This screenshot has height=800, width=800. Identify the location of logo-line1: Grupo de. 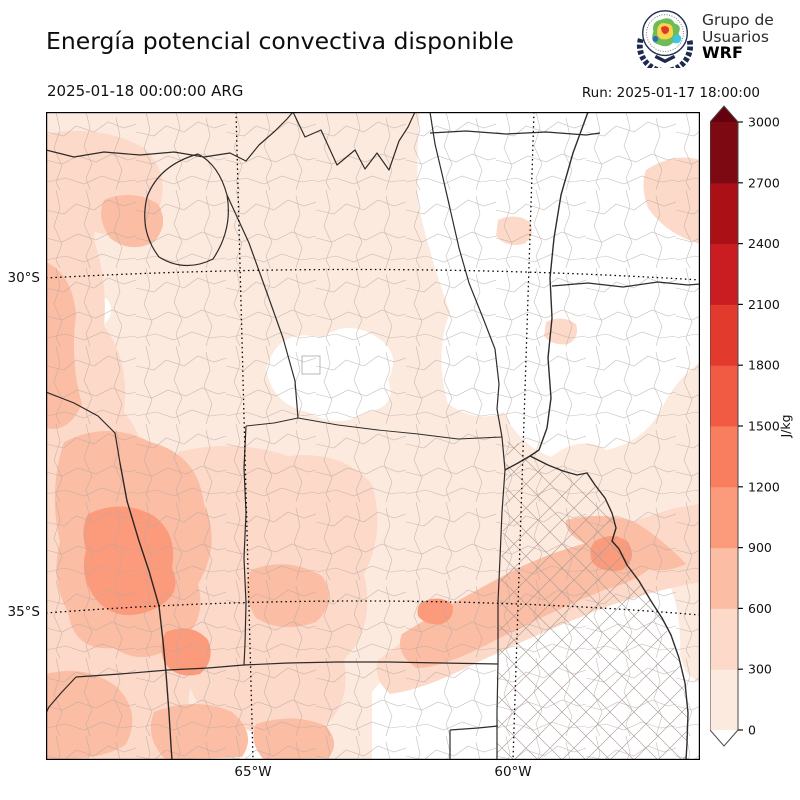
(738, 20).